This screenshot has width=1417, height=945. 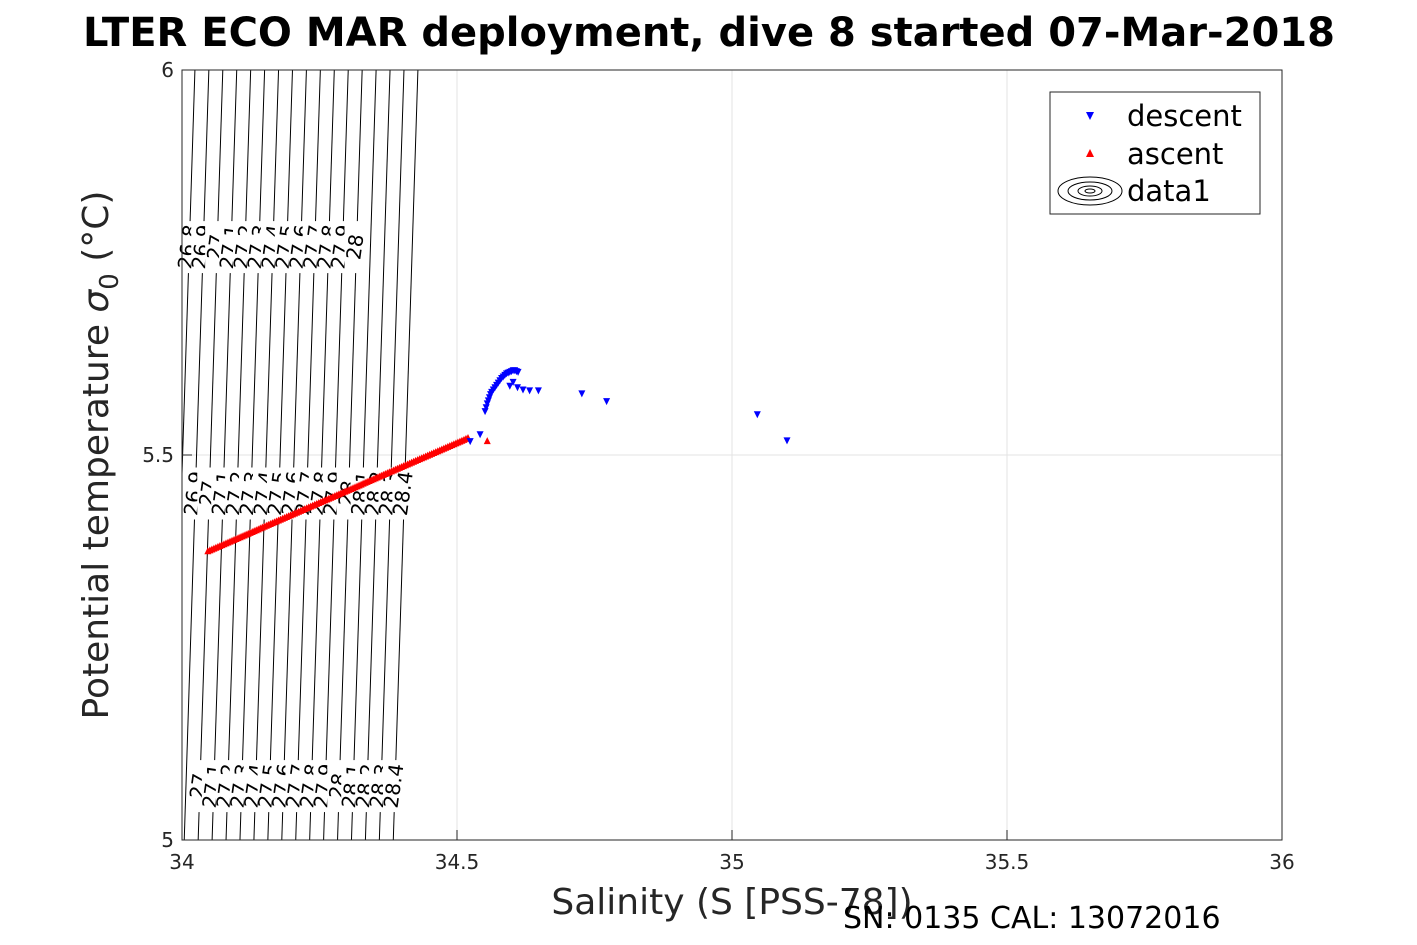 What do you see at coordinates (731, 902) in the screenshot?
I see `x-axis-label: Salinity (S [PSS-78])` at bounding box center [731, 902].